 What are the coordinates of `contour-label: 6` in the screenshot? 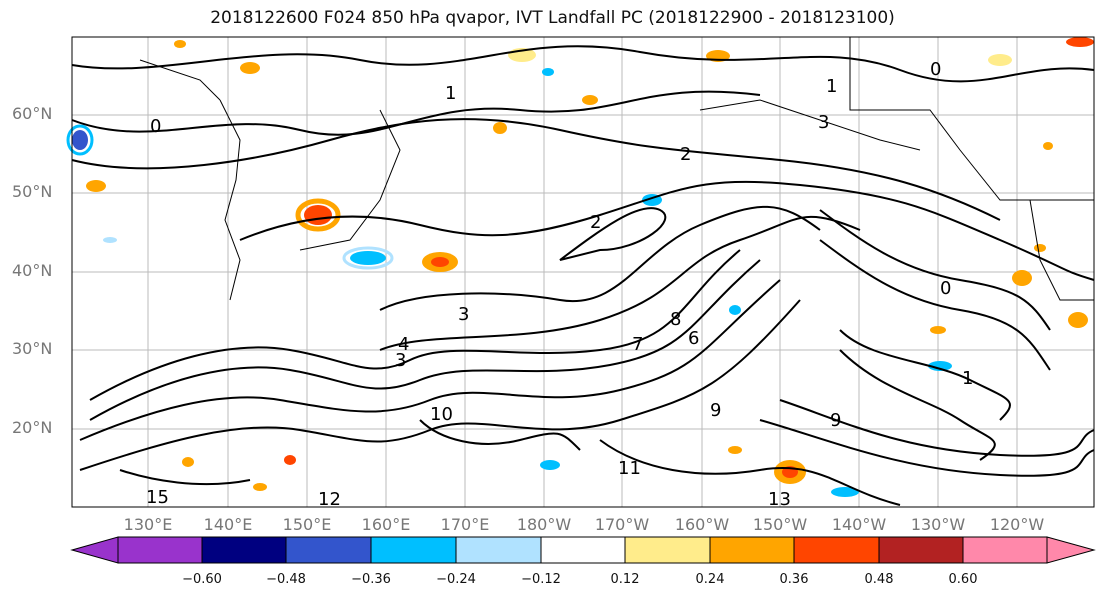 It's located at (693, 338).